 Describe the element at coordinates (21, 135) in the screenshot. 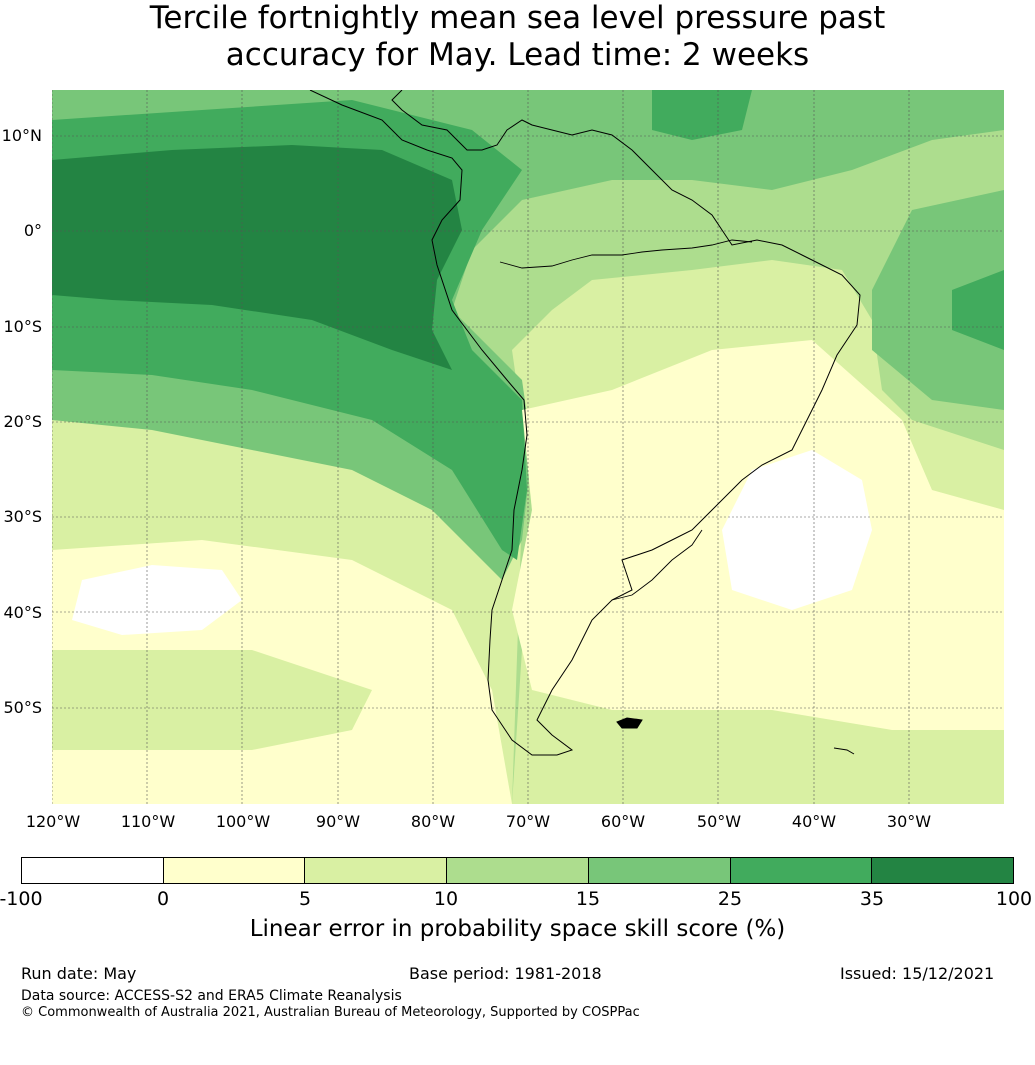

I see `lat-label-10n: 10°N` at that location.